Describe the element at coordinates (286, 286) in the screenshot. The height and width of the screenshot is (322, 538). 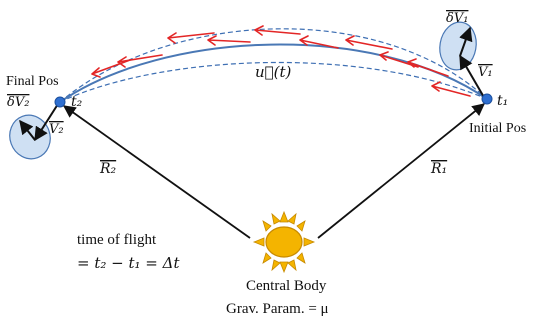
I see `central-body-label: Central Body` at that location.